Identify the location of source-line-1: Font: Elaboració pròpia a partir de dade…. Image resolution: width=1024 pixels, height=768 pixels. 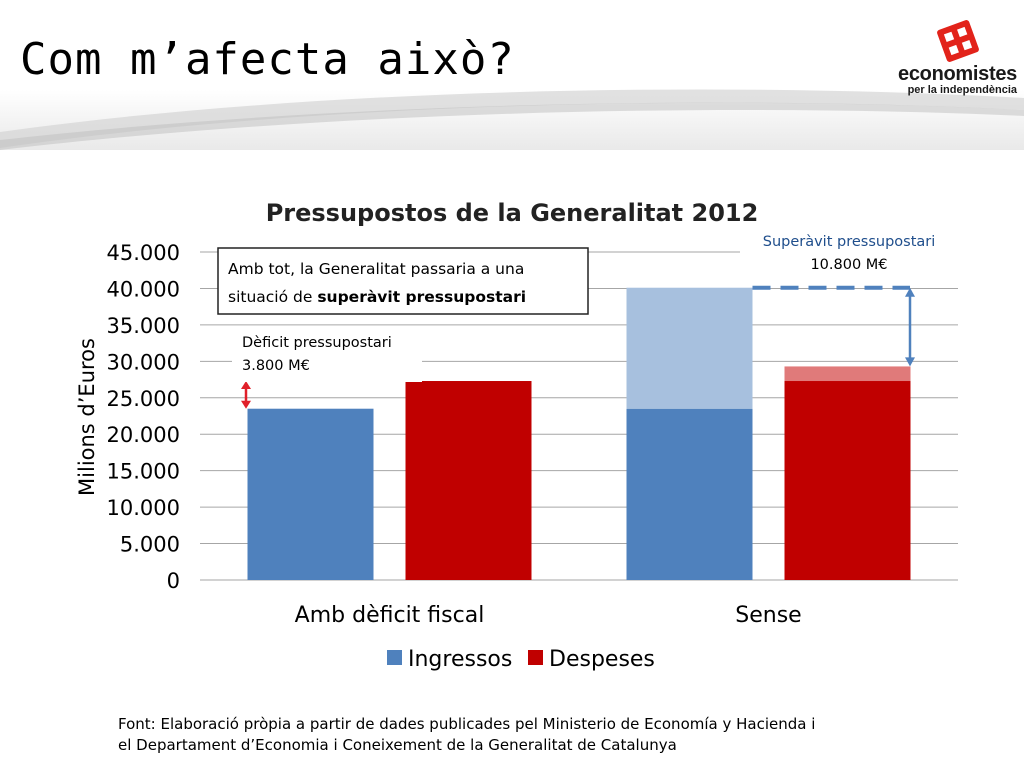
(467, 724).